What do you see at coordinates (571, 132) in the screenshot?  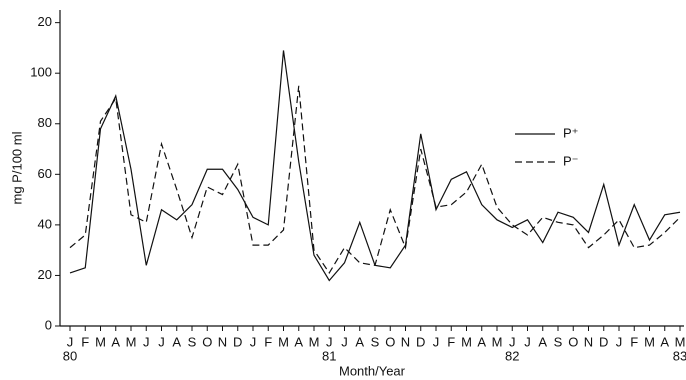 I see `legend-label: P⁺` at bounding box center [571, 132].